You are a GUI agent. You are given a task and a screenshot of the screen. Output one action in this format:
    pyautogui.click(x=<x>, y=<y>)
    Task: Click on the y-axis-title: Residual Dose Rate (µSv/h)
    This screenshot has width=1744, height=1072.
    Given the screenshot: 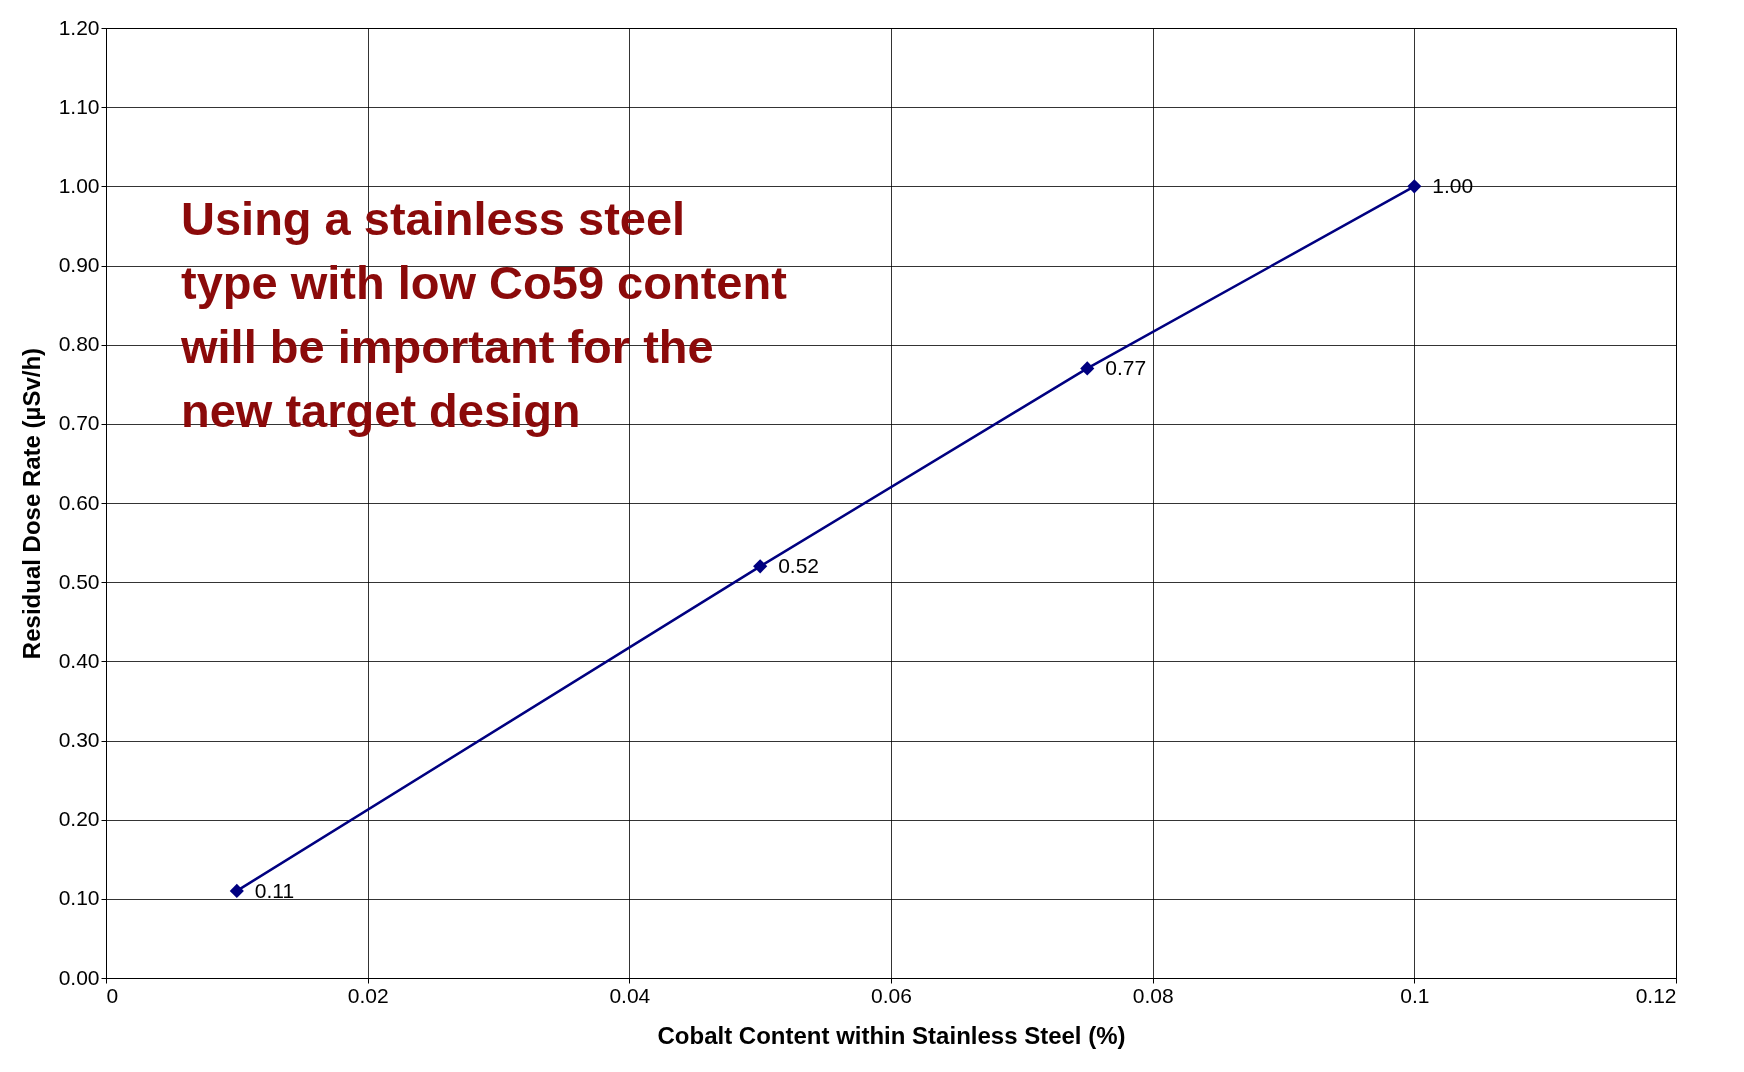 What is the action you would take?
    pyautogui.click(x=31, y=503)
    